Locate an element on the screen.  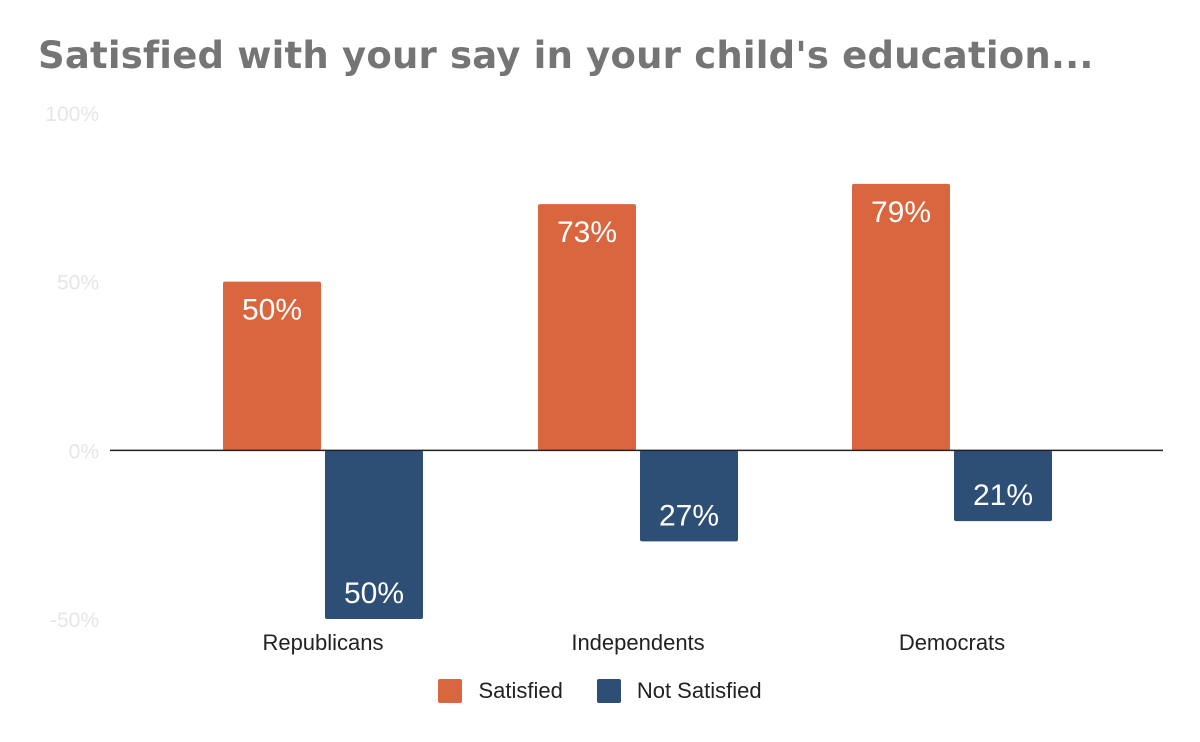
data-label-satisfied-republicans: 50% is located at coordinates (272, 310).